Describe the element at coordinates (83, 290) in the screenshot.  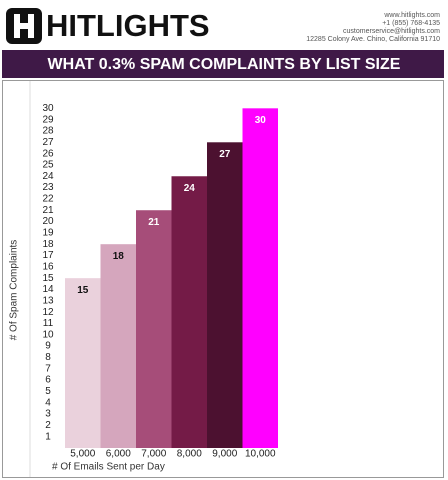
I see `value-label: 15` at that location.